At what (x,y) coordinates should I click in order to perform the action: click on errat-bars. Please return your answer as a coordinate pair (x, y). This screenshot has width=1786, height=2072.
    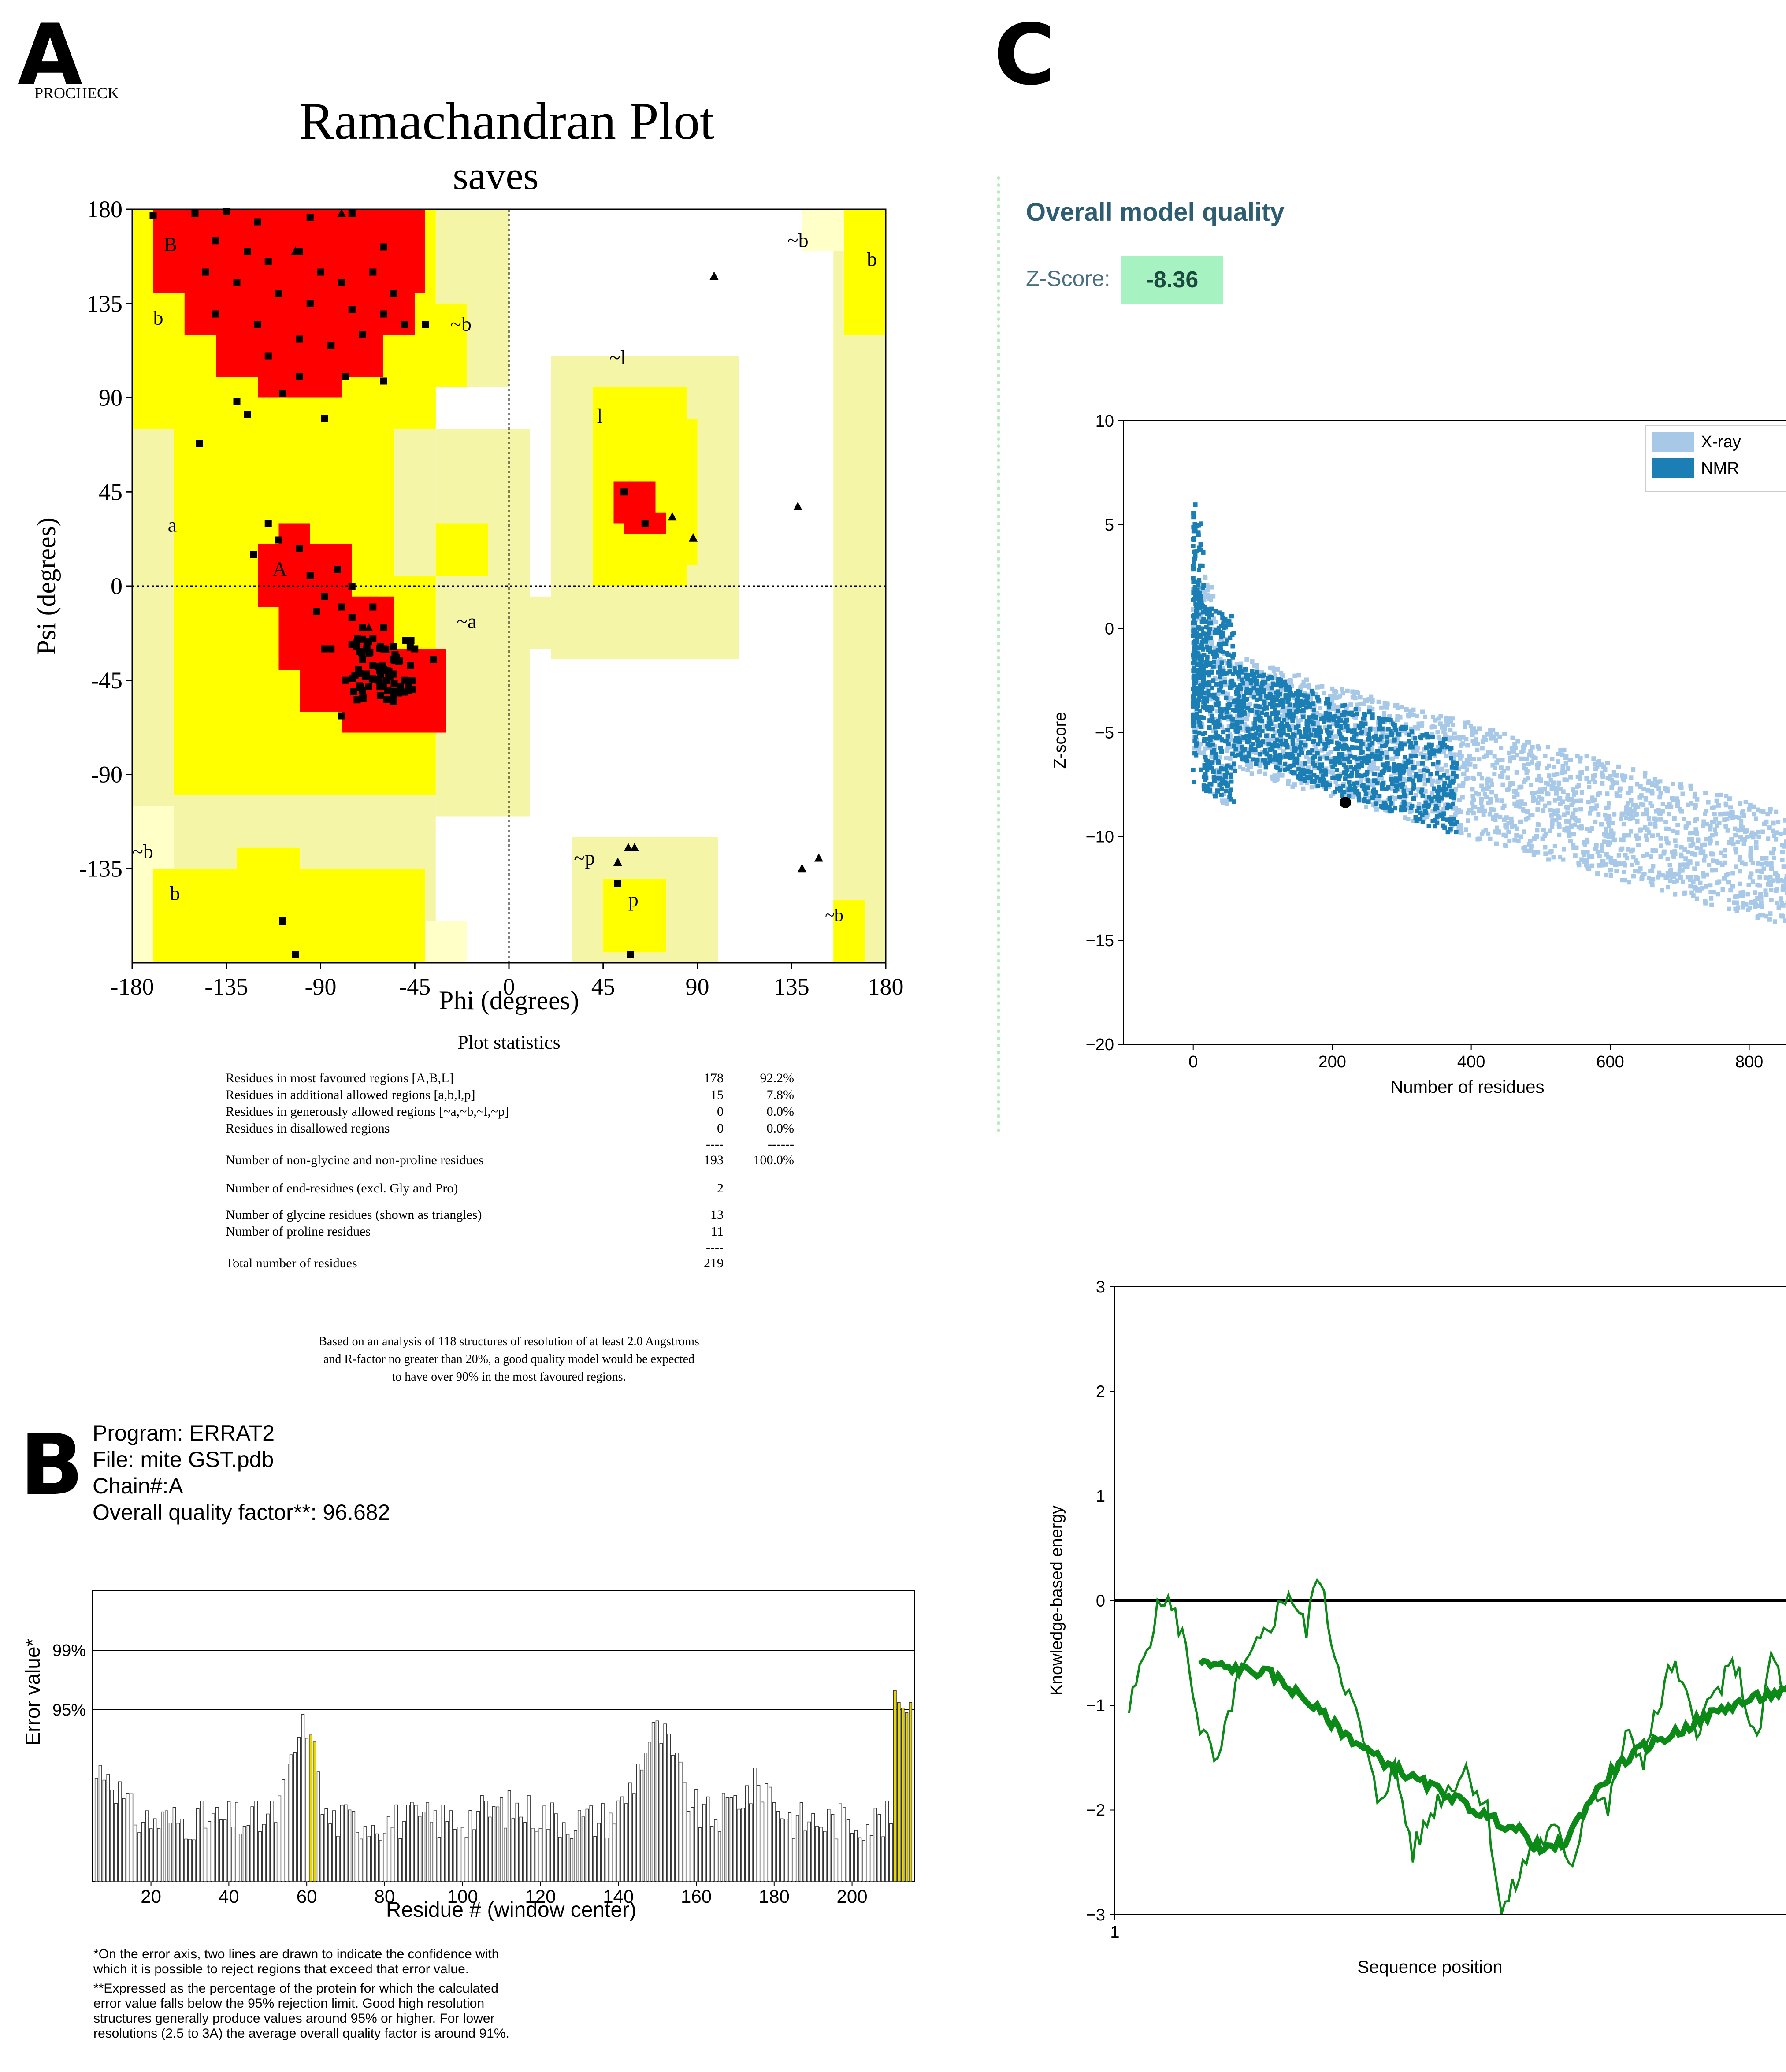
    Looking at the image, I should click on (503, 1786).